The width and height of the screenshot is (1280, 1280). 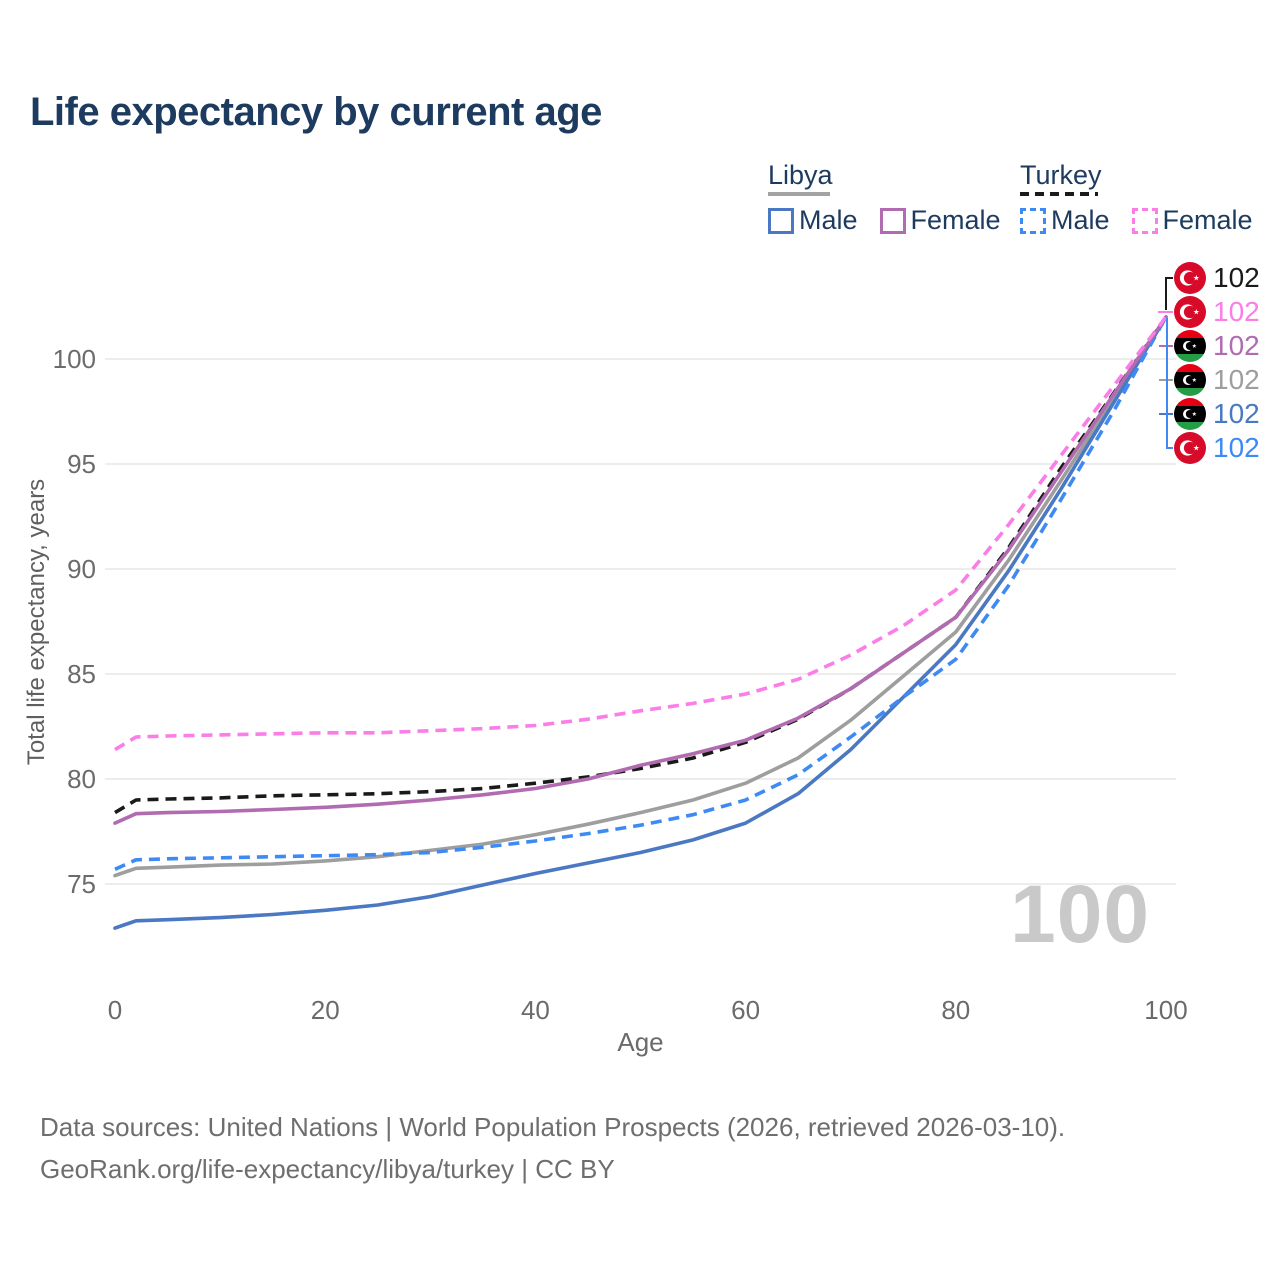 What do you see at coordinates (781, 220) in the screenshot?
I see `legend-swatch-libya-male` at bounding box center [781, 220].